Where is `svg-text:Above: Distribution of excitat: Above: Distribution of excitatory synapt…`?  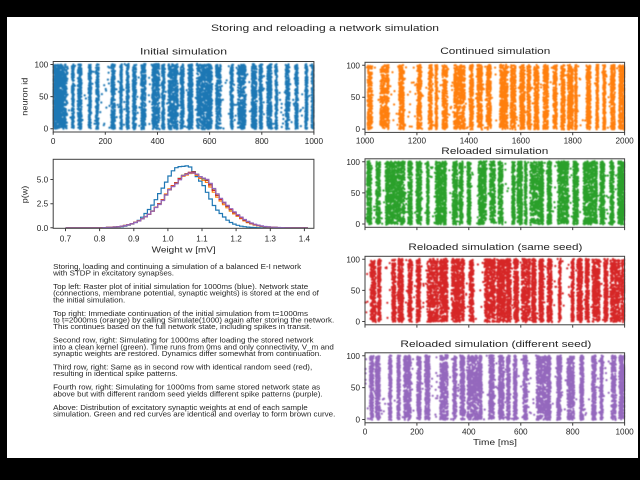
svg-text:Above: Distribution of excitat: Above: Distribution of excitatory synapt… is located at coordinates (180, 407).